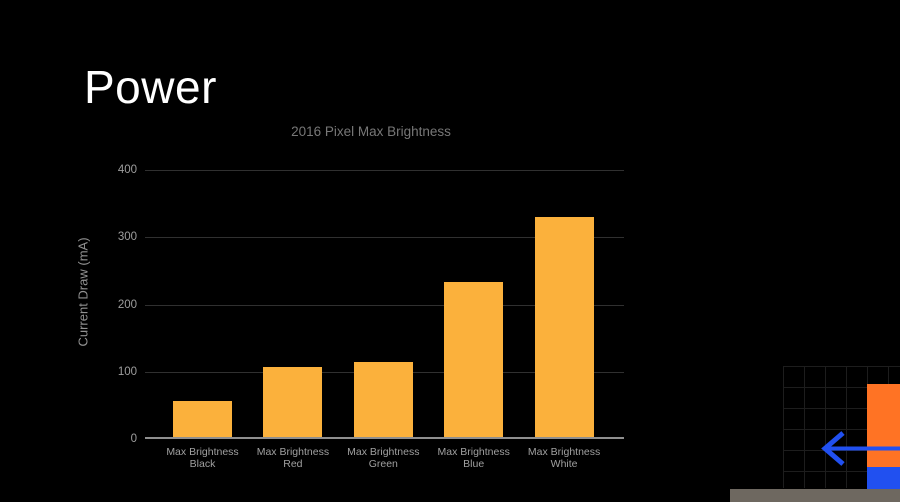 This screenshot has height=502, width=900. Describe the element at coordinates (202, 419) in the screenshot. I see `bar-black` at that location.